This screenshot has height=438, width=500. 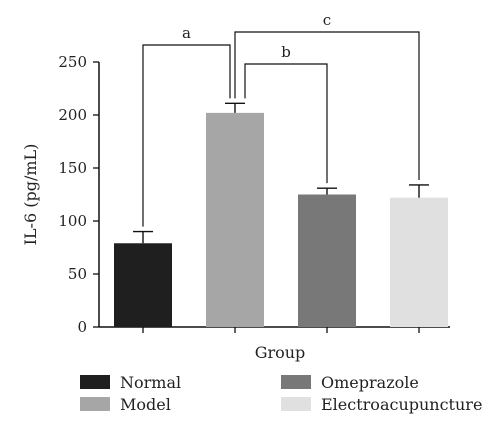 I want to click on significance-label-c: c, so click(x=327, y=20).